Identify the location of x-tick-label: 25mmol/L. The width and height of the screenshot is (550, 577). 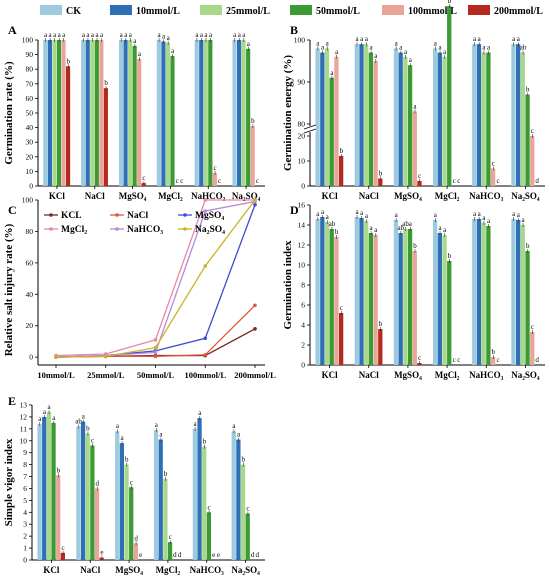
(106, 375).